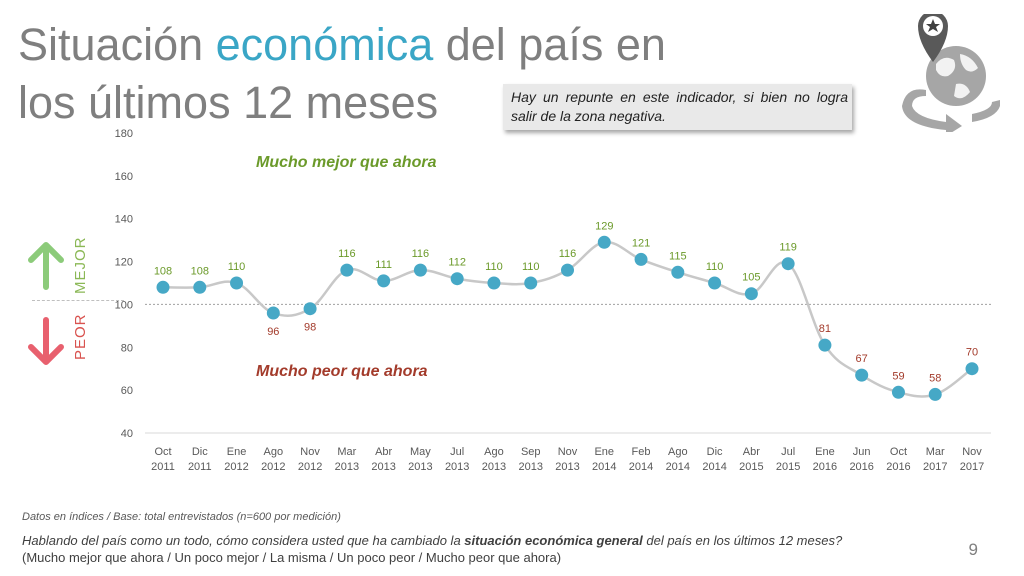  What do you see at coordinates (604, 226) in the screenshot?
I see `data-label: 129` at bounding box center [604, 226].